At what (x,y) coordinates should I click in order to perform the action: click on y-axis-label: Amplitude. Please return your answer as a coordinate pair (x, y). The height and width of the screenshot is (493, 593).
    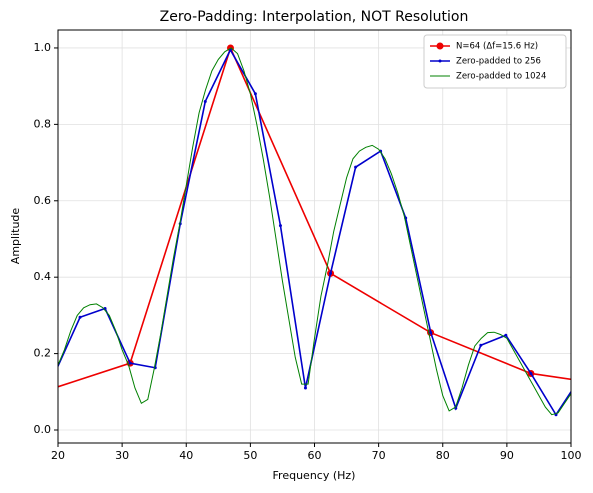
    Looking at the image, I should click on (15, 236).